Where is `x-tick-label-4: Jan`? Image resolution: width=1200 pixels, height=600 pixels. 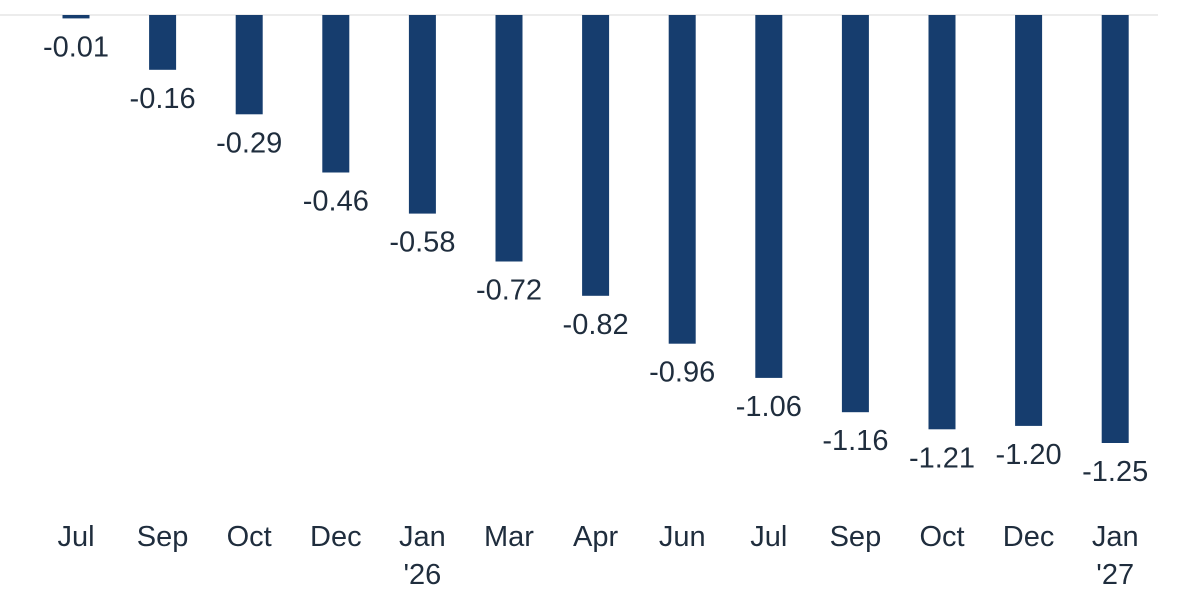
x-tick-label-4: Jan is located at coordinates (422, 537).